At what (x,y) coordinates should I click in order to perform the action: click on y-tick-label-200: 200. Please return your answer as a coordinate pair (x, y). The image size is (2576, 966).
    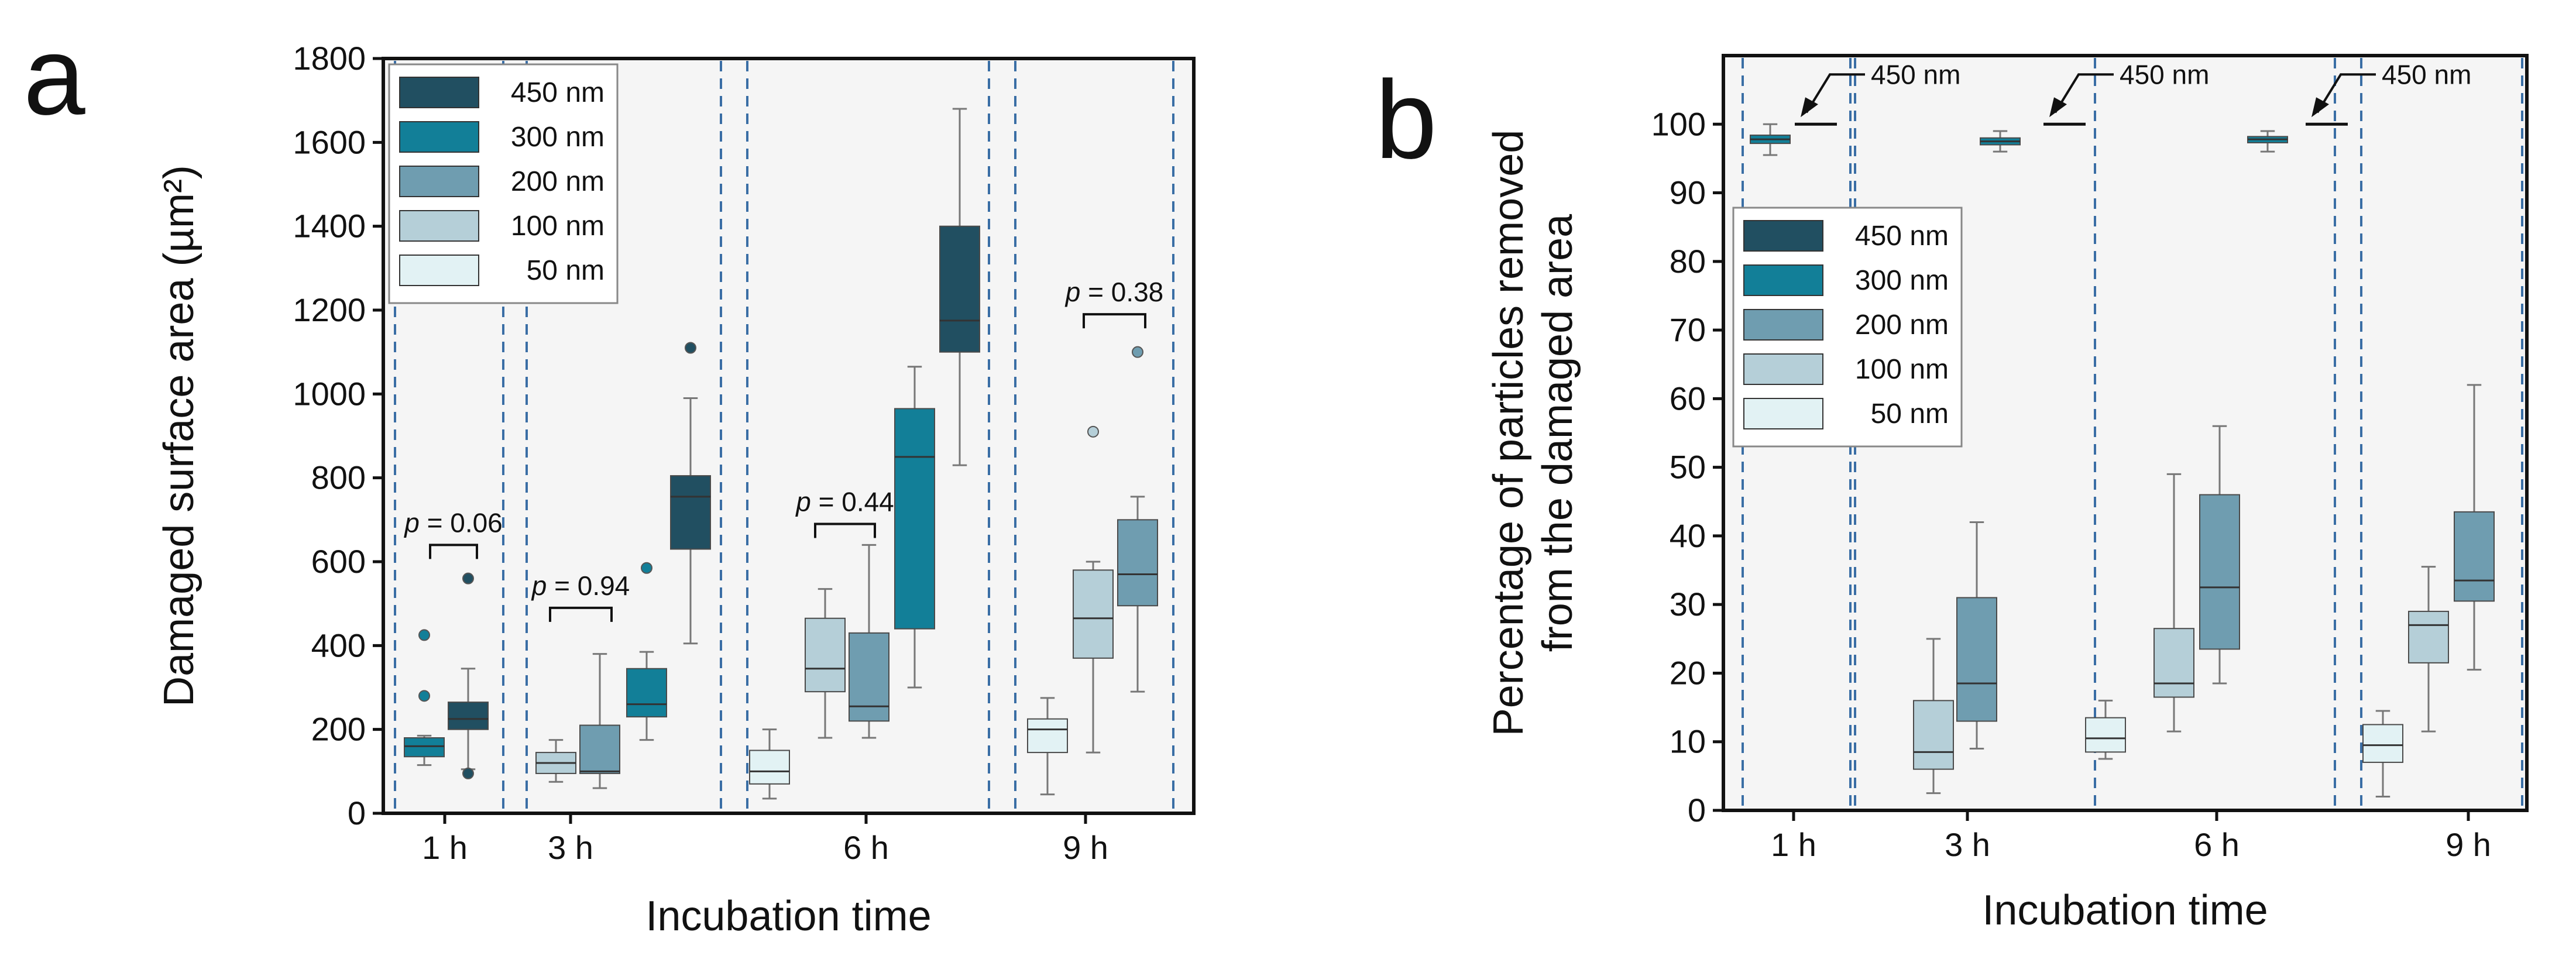
    Looking at the image, I should click on (339, 729).